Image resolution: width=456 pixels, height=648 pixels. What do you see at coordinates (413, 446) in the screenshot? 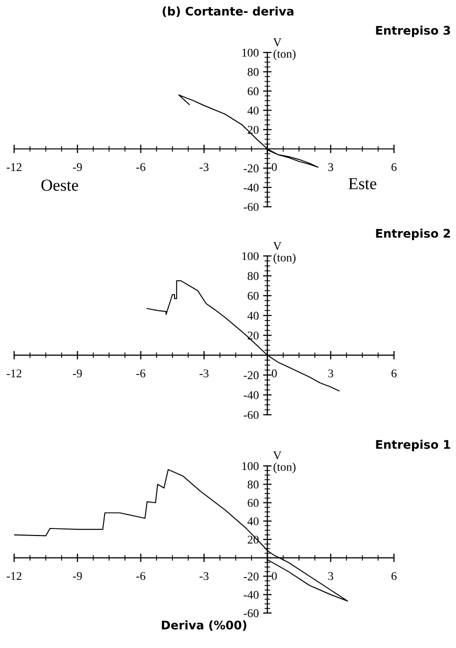
I see `chart-subtitle: Entrepiso 1` at bounding box center [413, 446].